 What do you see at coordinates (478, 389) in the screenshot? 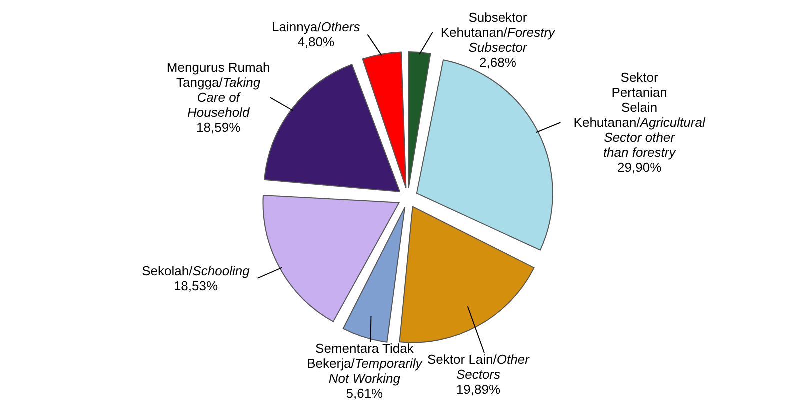
I see `data-label: 19,89%` at bounding box center [478, 389].